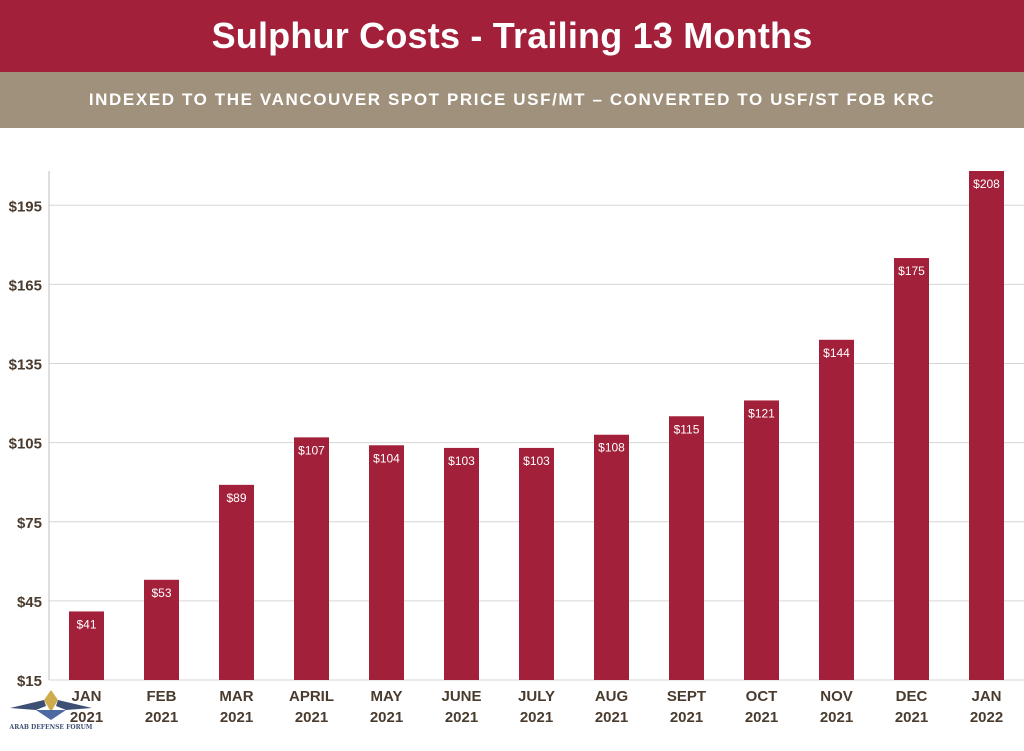 The width and height of the screenshot is (1024, 751). I want to click on x-tick-label-month: JUNE, so click(461, 696).